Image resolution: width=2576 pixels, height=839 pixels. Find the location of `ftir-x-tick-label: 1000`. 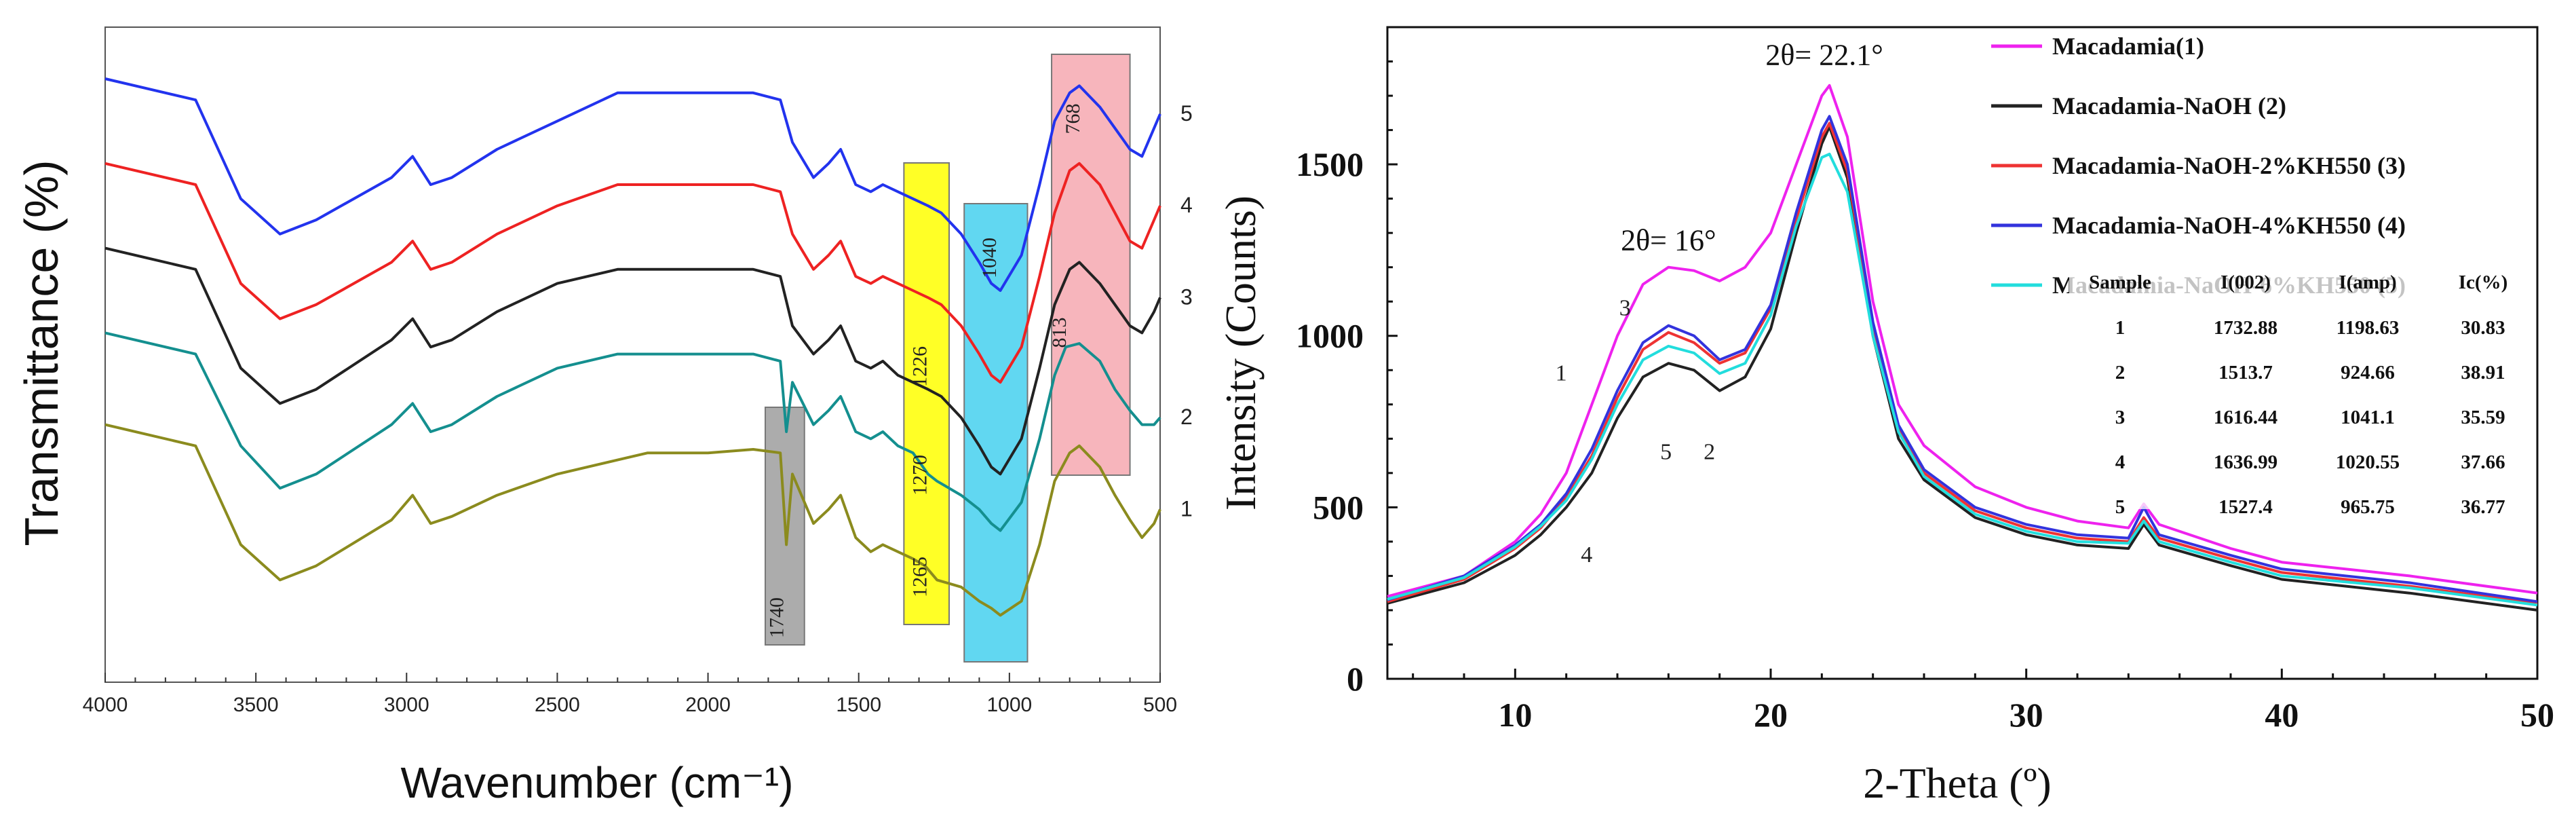

ftir-x-tick-label: 1000 is located at coordinates (1009, 705).